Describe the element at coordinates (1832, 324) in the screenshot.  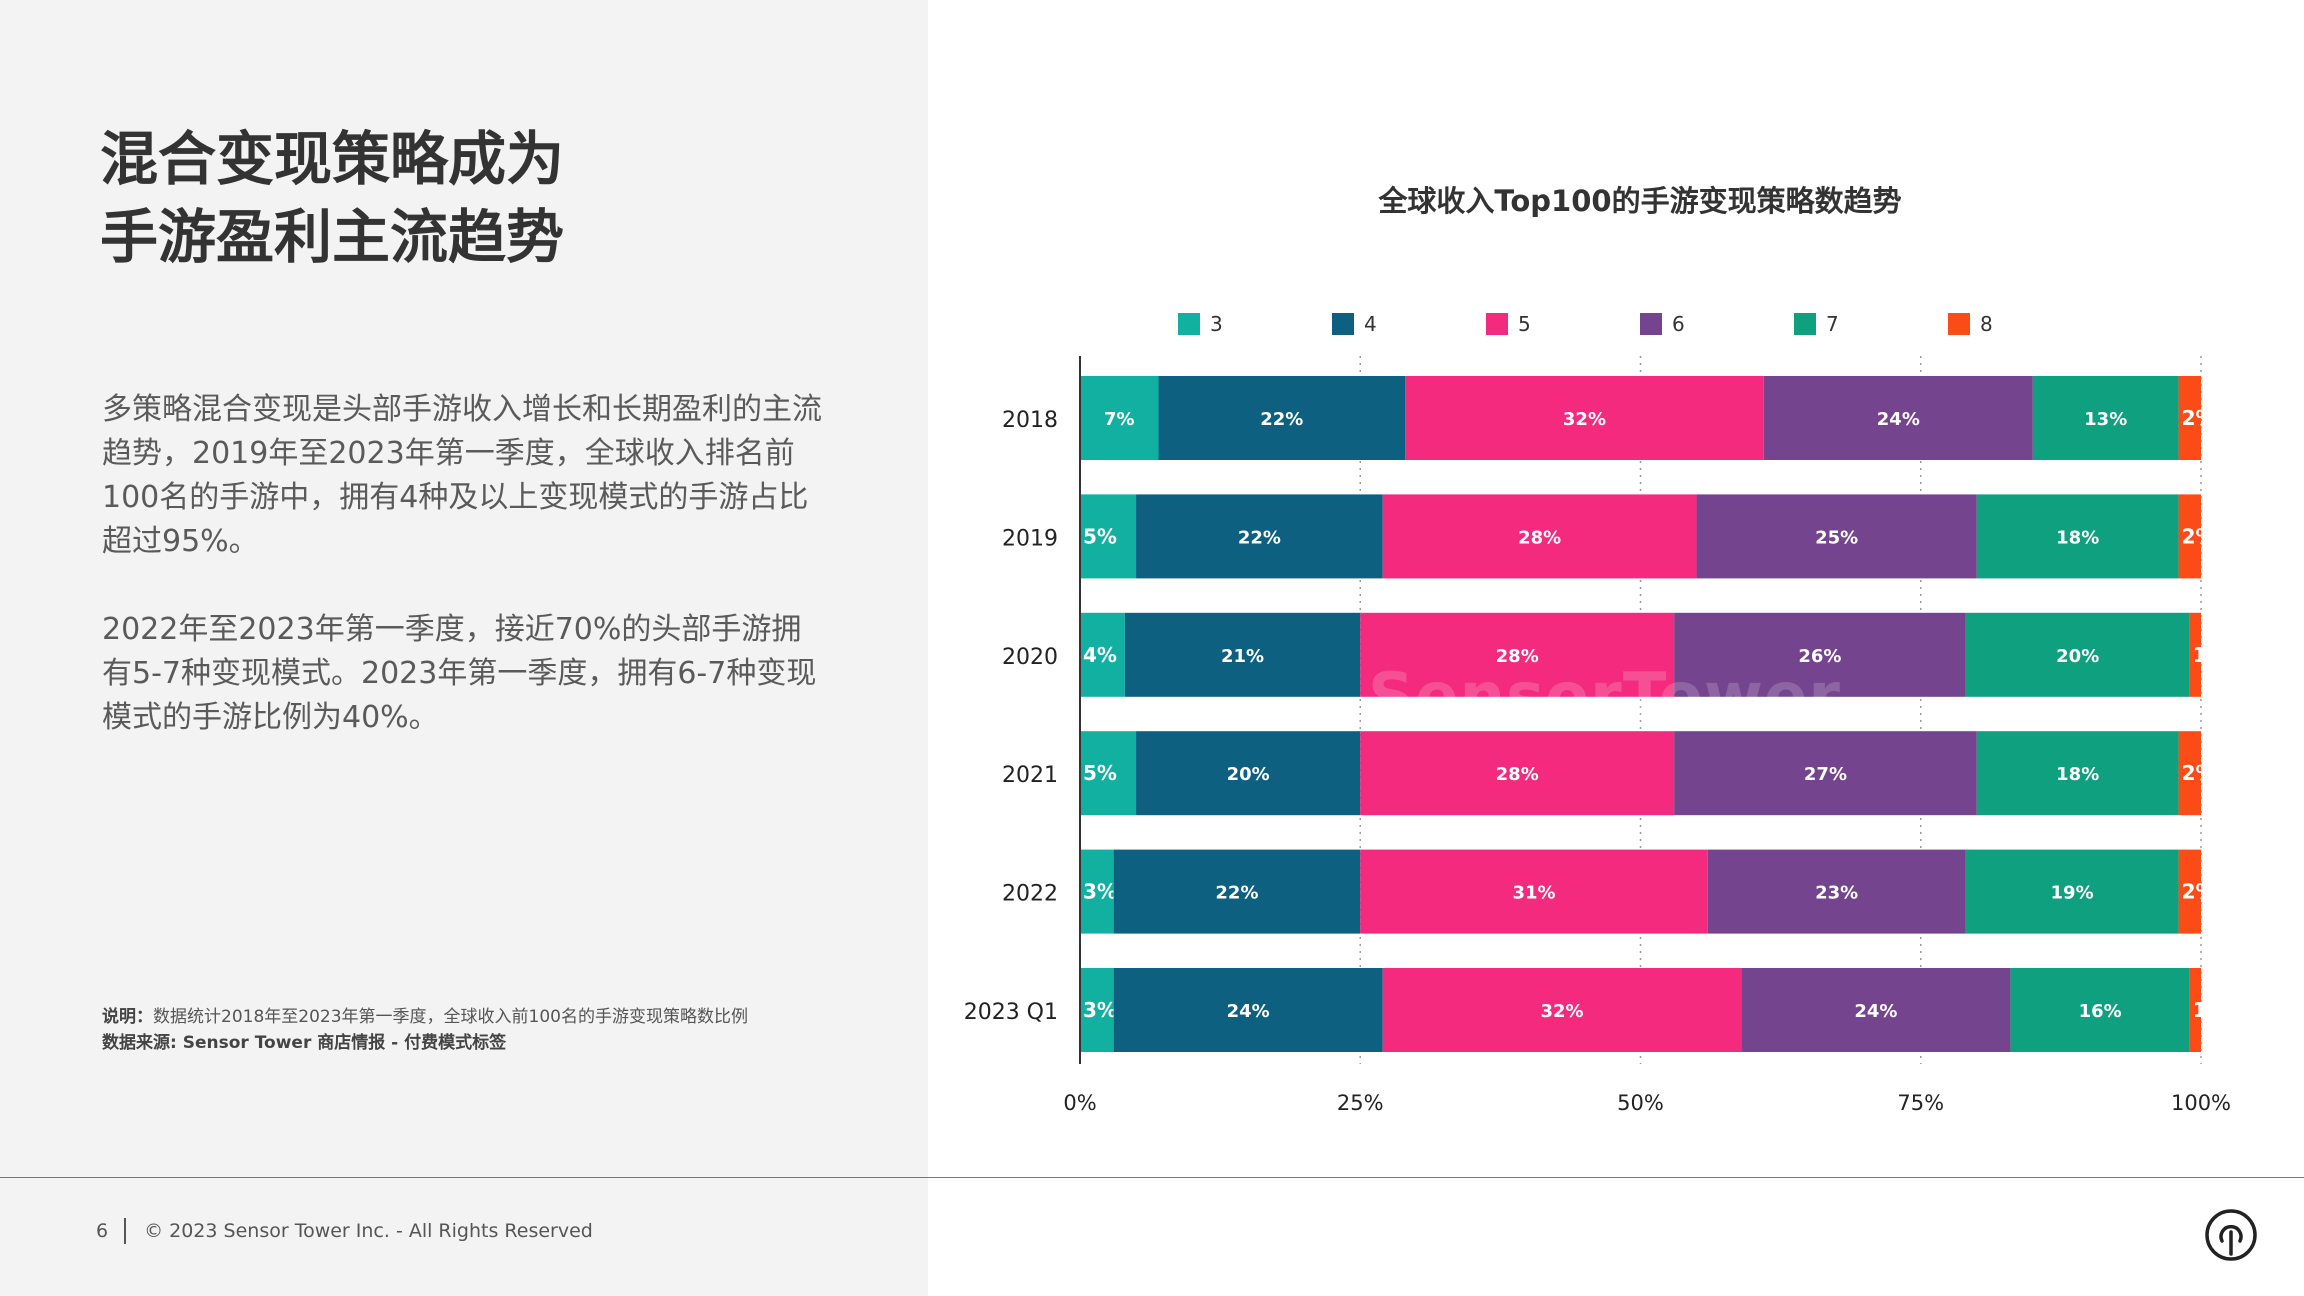
I see `legend-label: 7` at that location.